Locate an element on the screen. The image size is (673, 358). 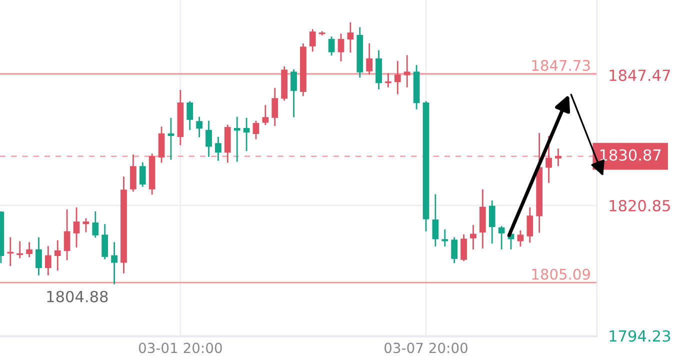
y-tick-label: 1847.47 is located at coordinates (640, 76).